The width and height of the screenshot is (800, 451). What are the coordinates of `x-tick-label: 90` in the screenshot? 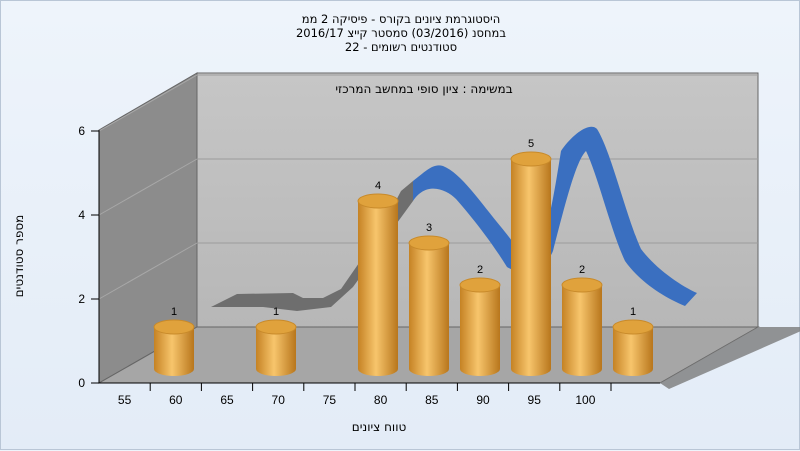 It's located at (483, 400).